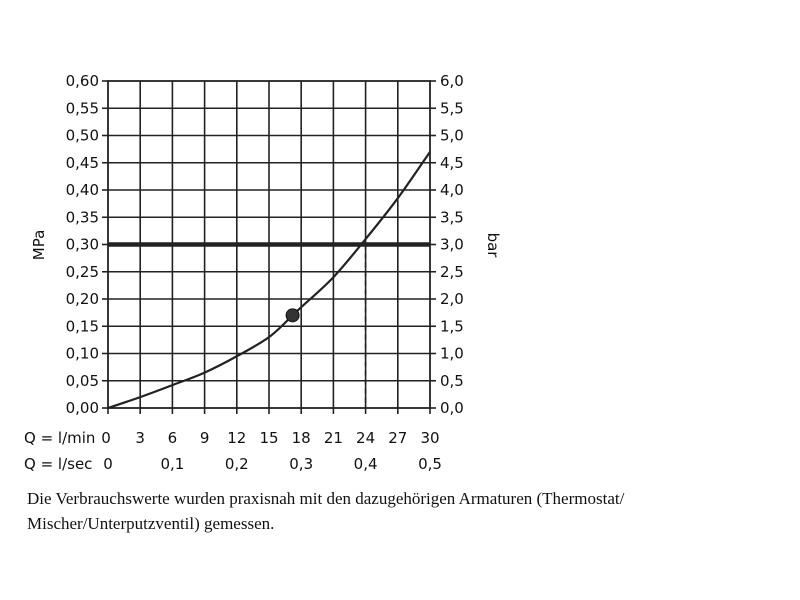  I want to click on left-tick-label: 0,10, so click(82, 354).